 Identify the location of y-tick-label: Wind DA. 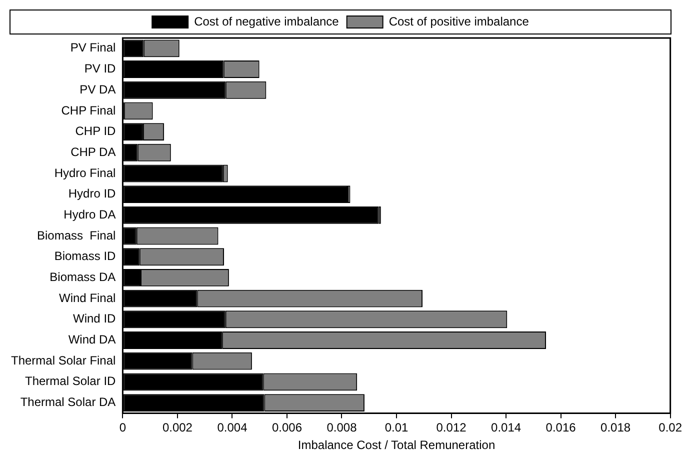
(92, 339).